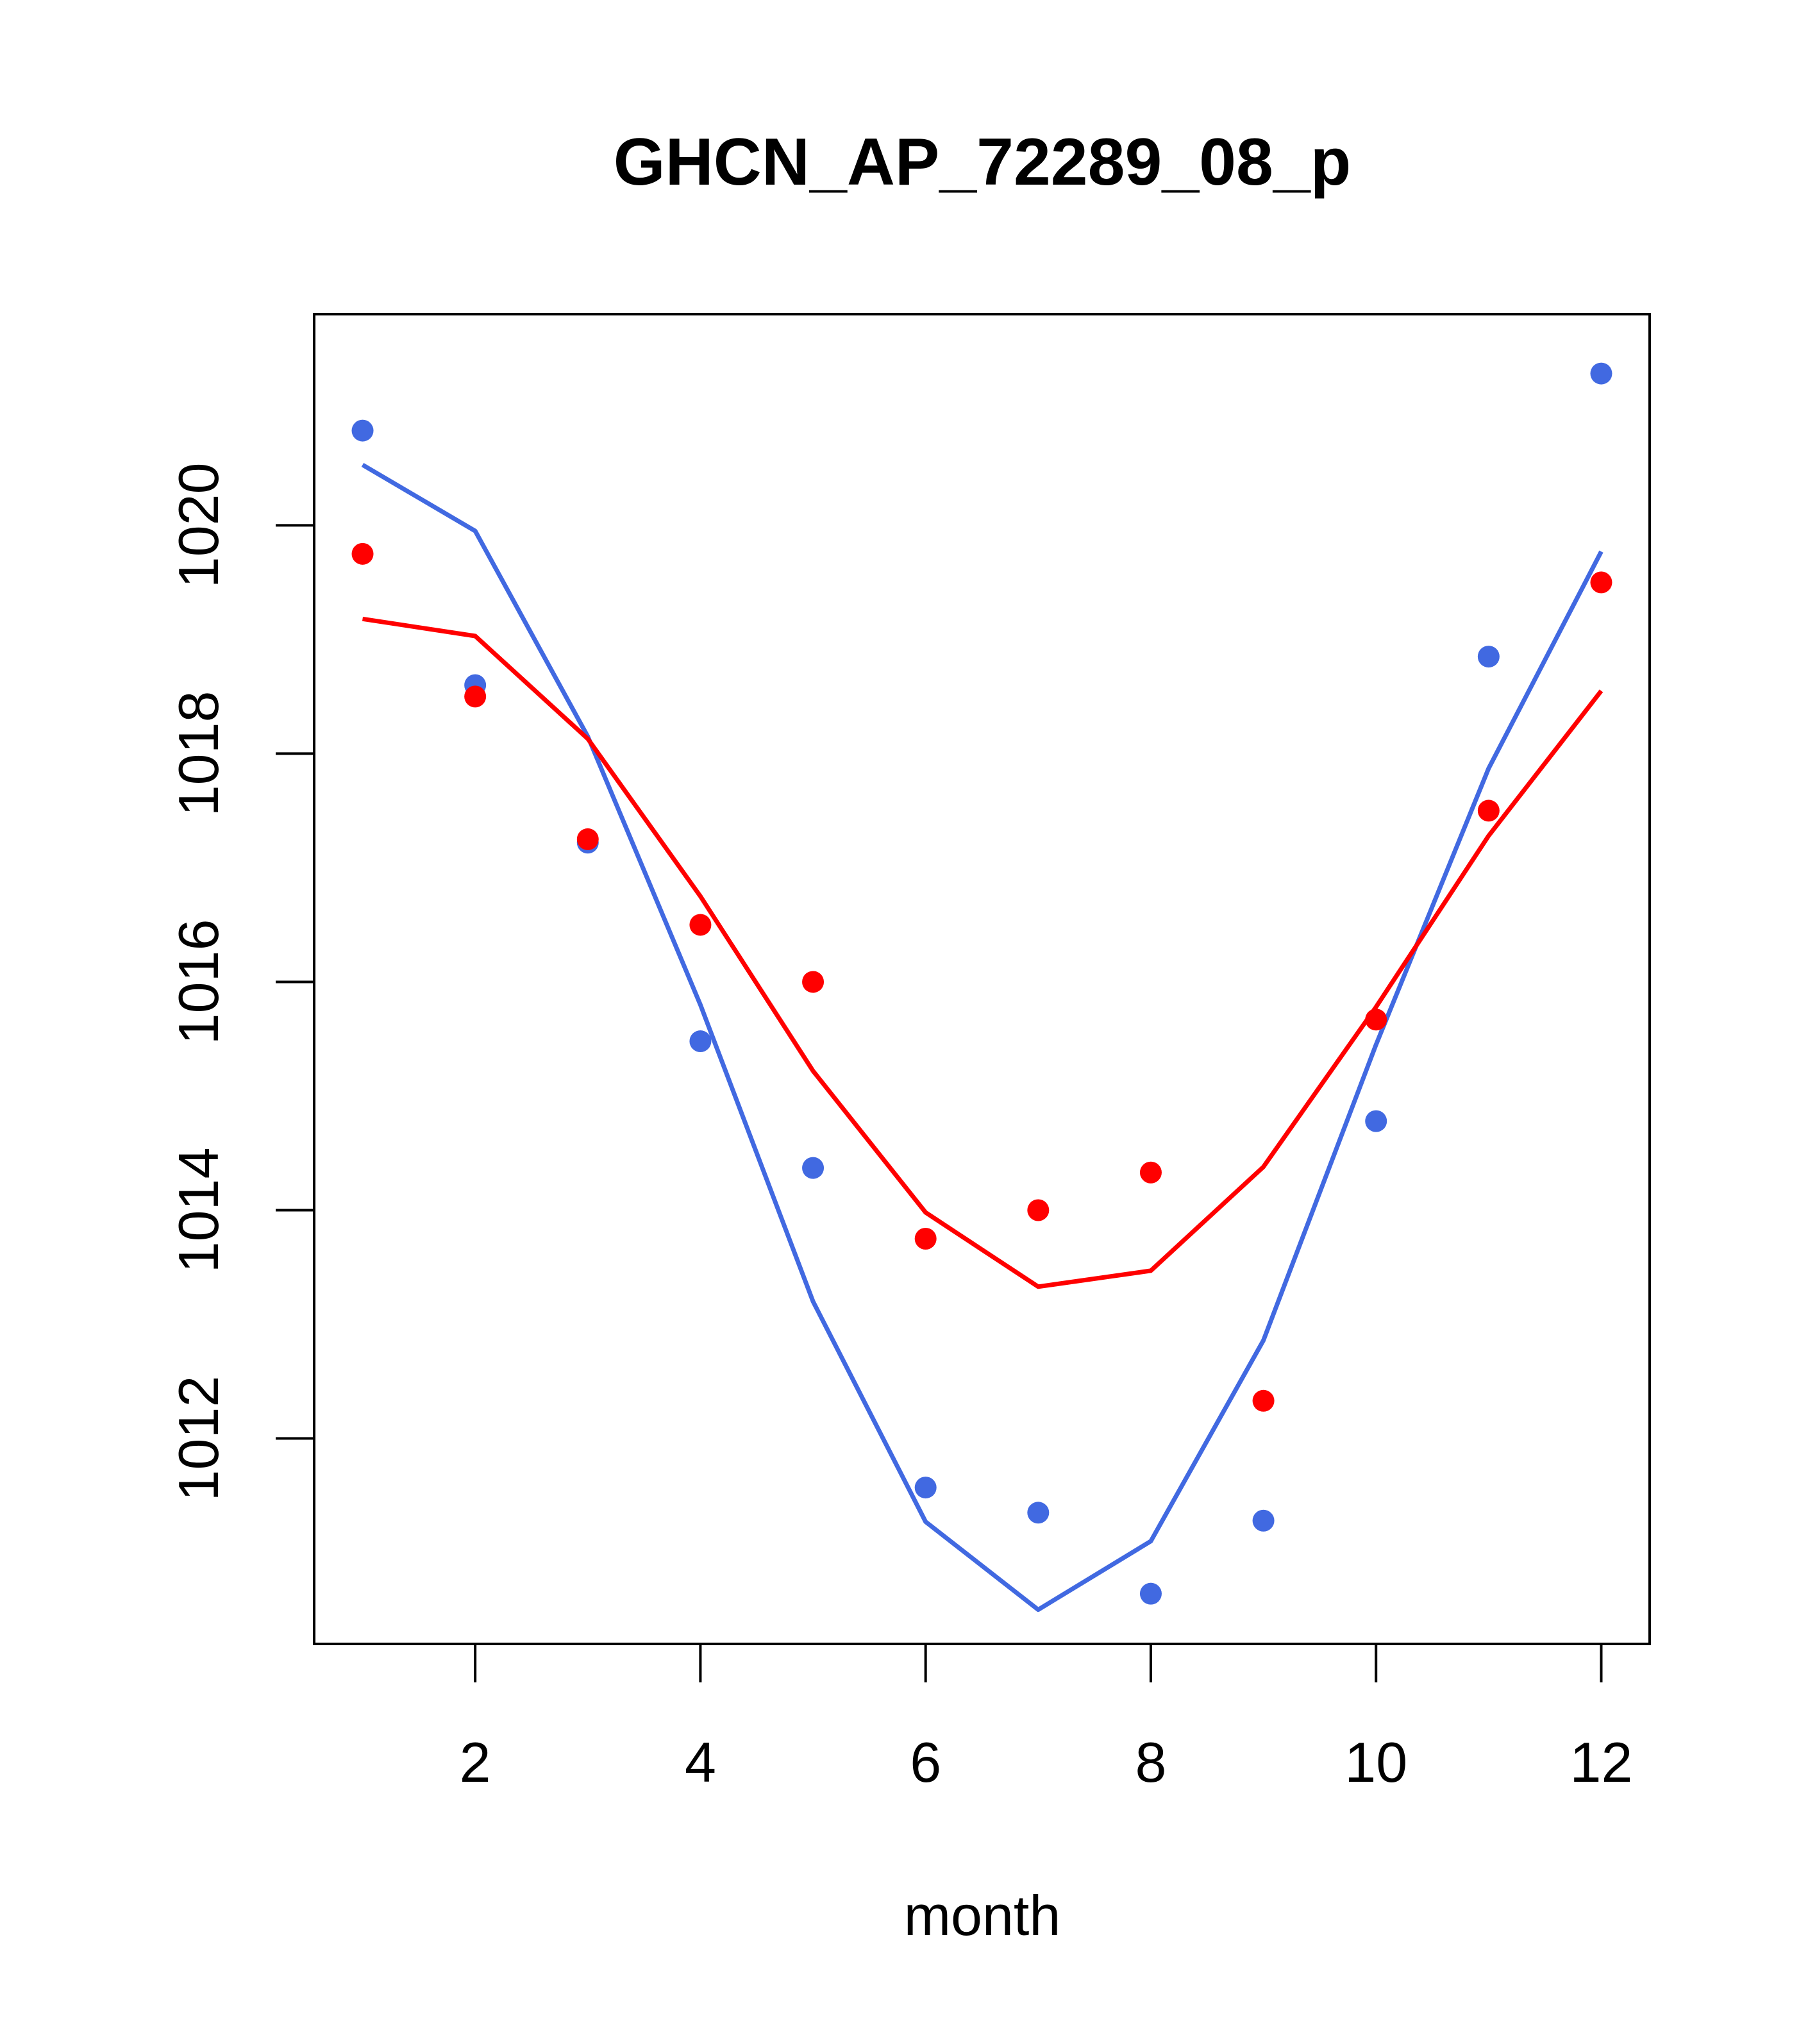  I want to click on x-tick-label: 4, so click(700, 1762).